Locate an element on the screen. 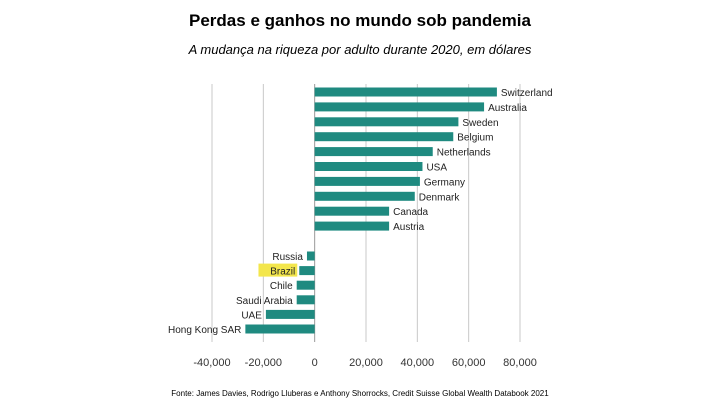 This screenshot has width=720, height=405. category-label: UAE is located at coordinates (251, 315).